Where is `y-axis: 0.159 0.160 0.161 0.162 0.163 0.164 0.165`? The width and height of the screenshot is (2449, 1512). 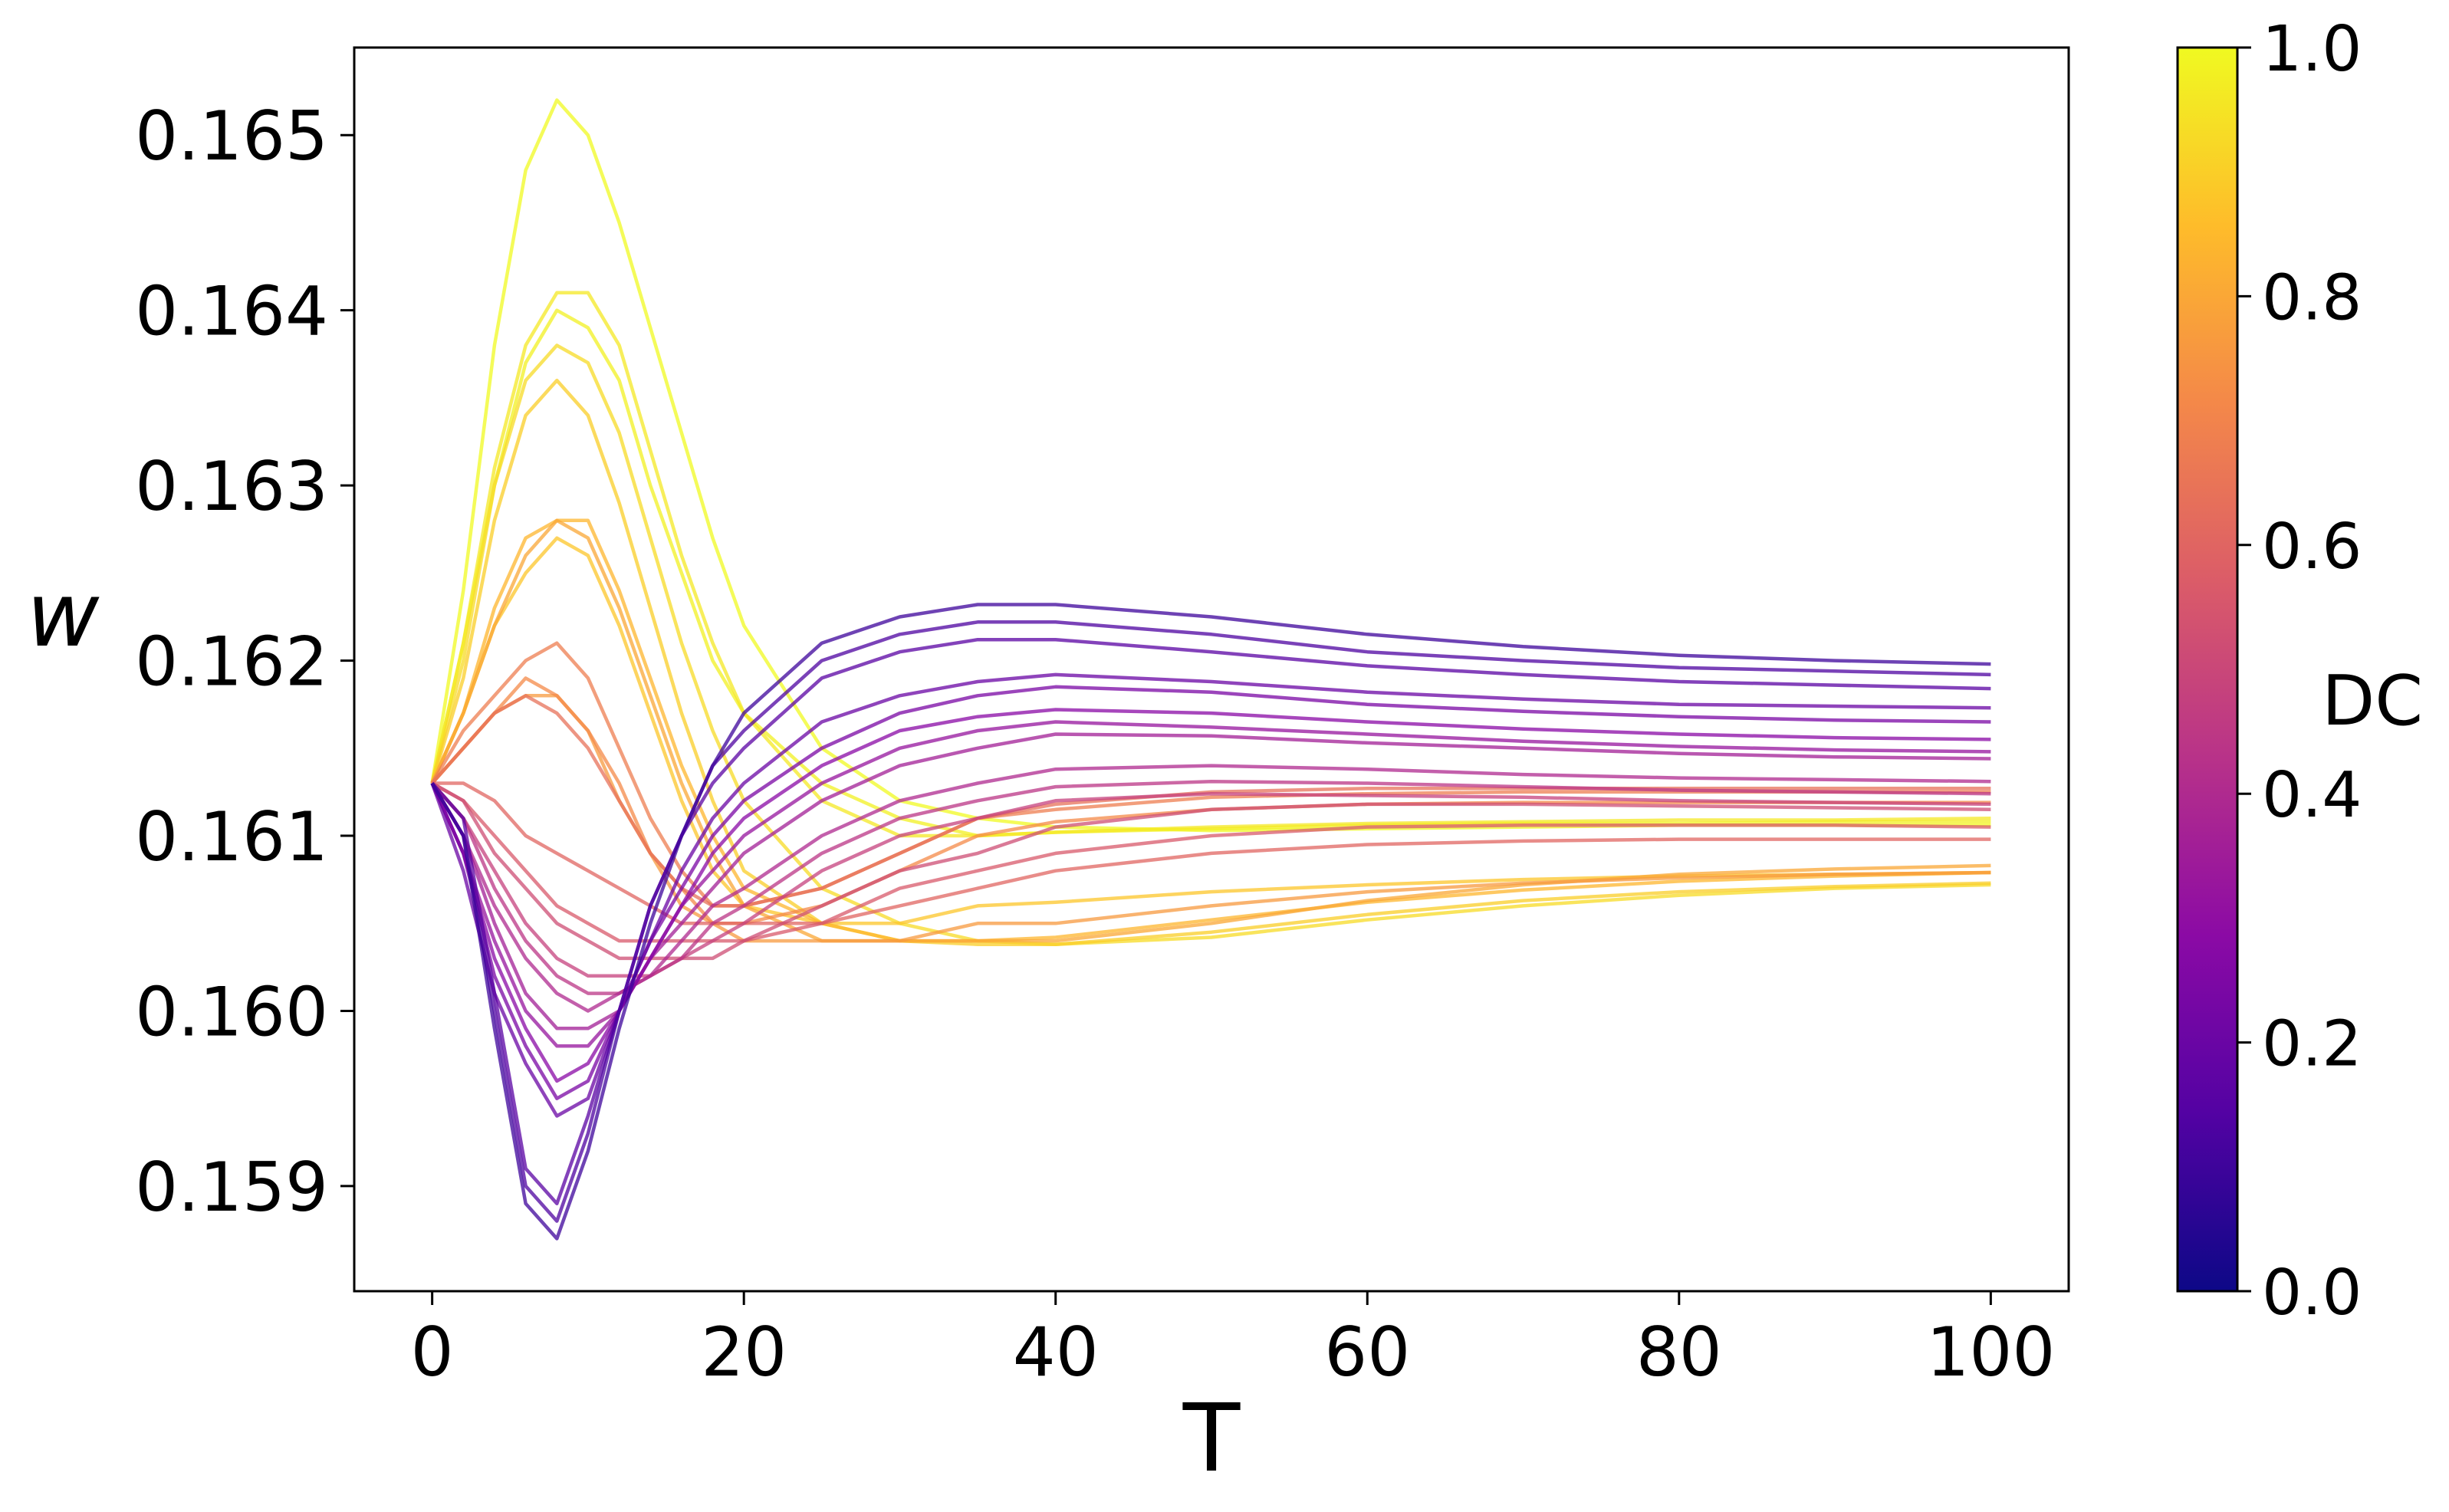 y-axis: 0.159 0.160 0.161 0.162 0.163 0.164 0.165 is located at coordinates (244, 662).